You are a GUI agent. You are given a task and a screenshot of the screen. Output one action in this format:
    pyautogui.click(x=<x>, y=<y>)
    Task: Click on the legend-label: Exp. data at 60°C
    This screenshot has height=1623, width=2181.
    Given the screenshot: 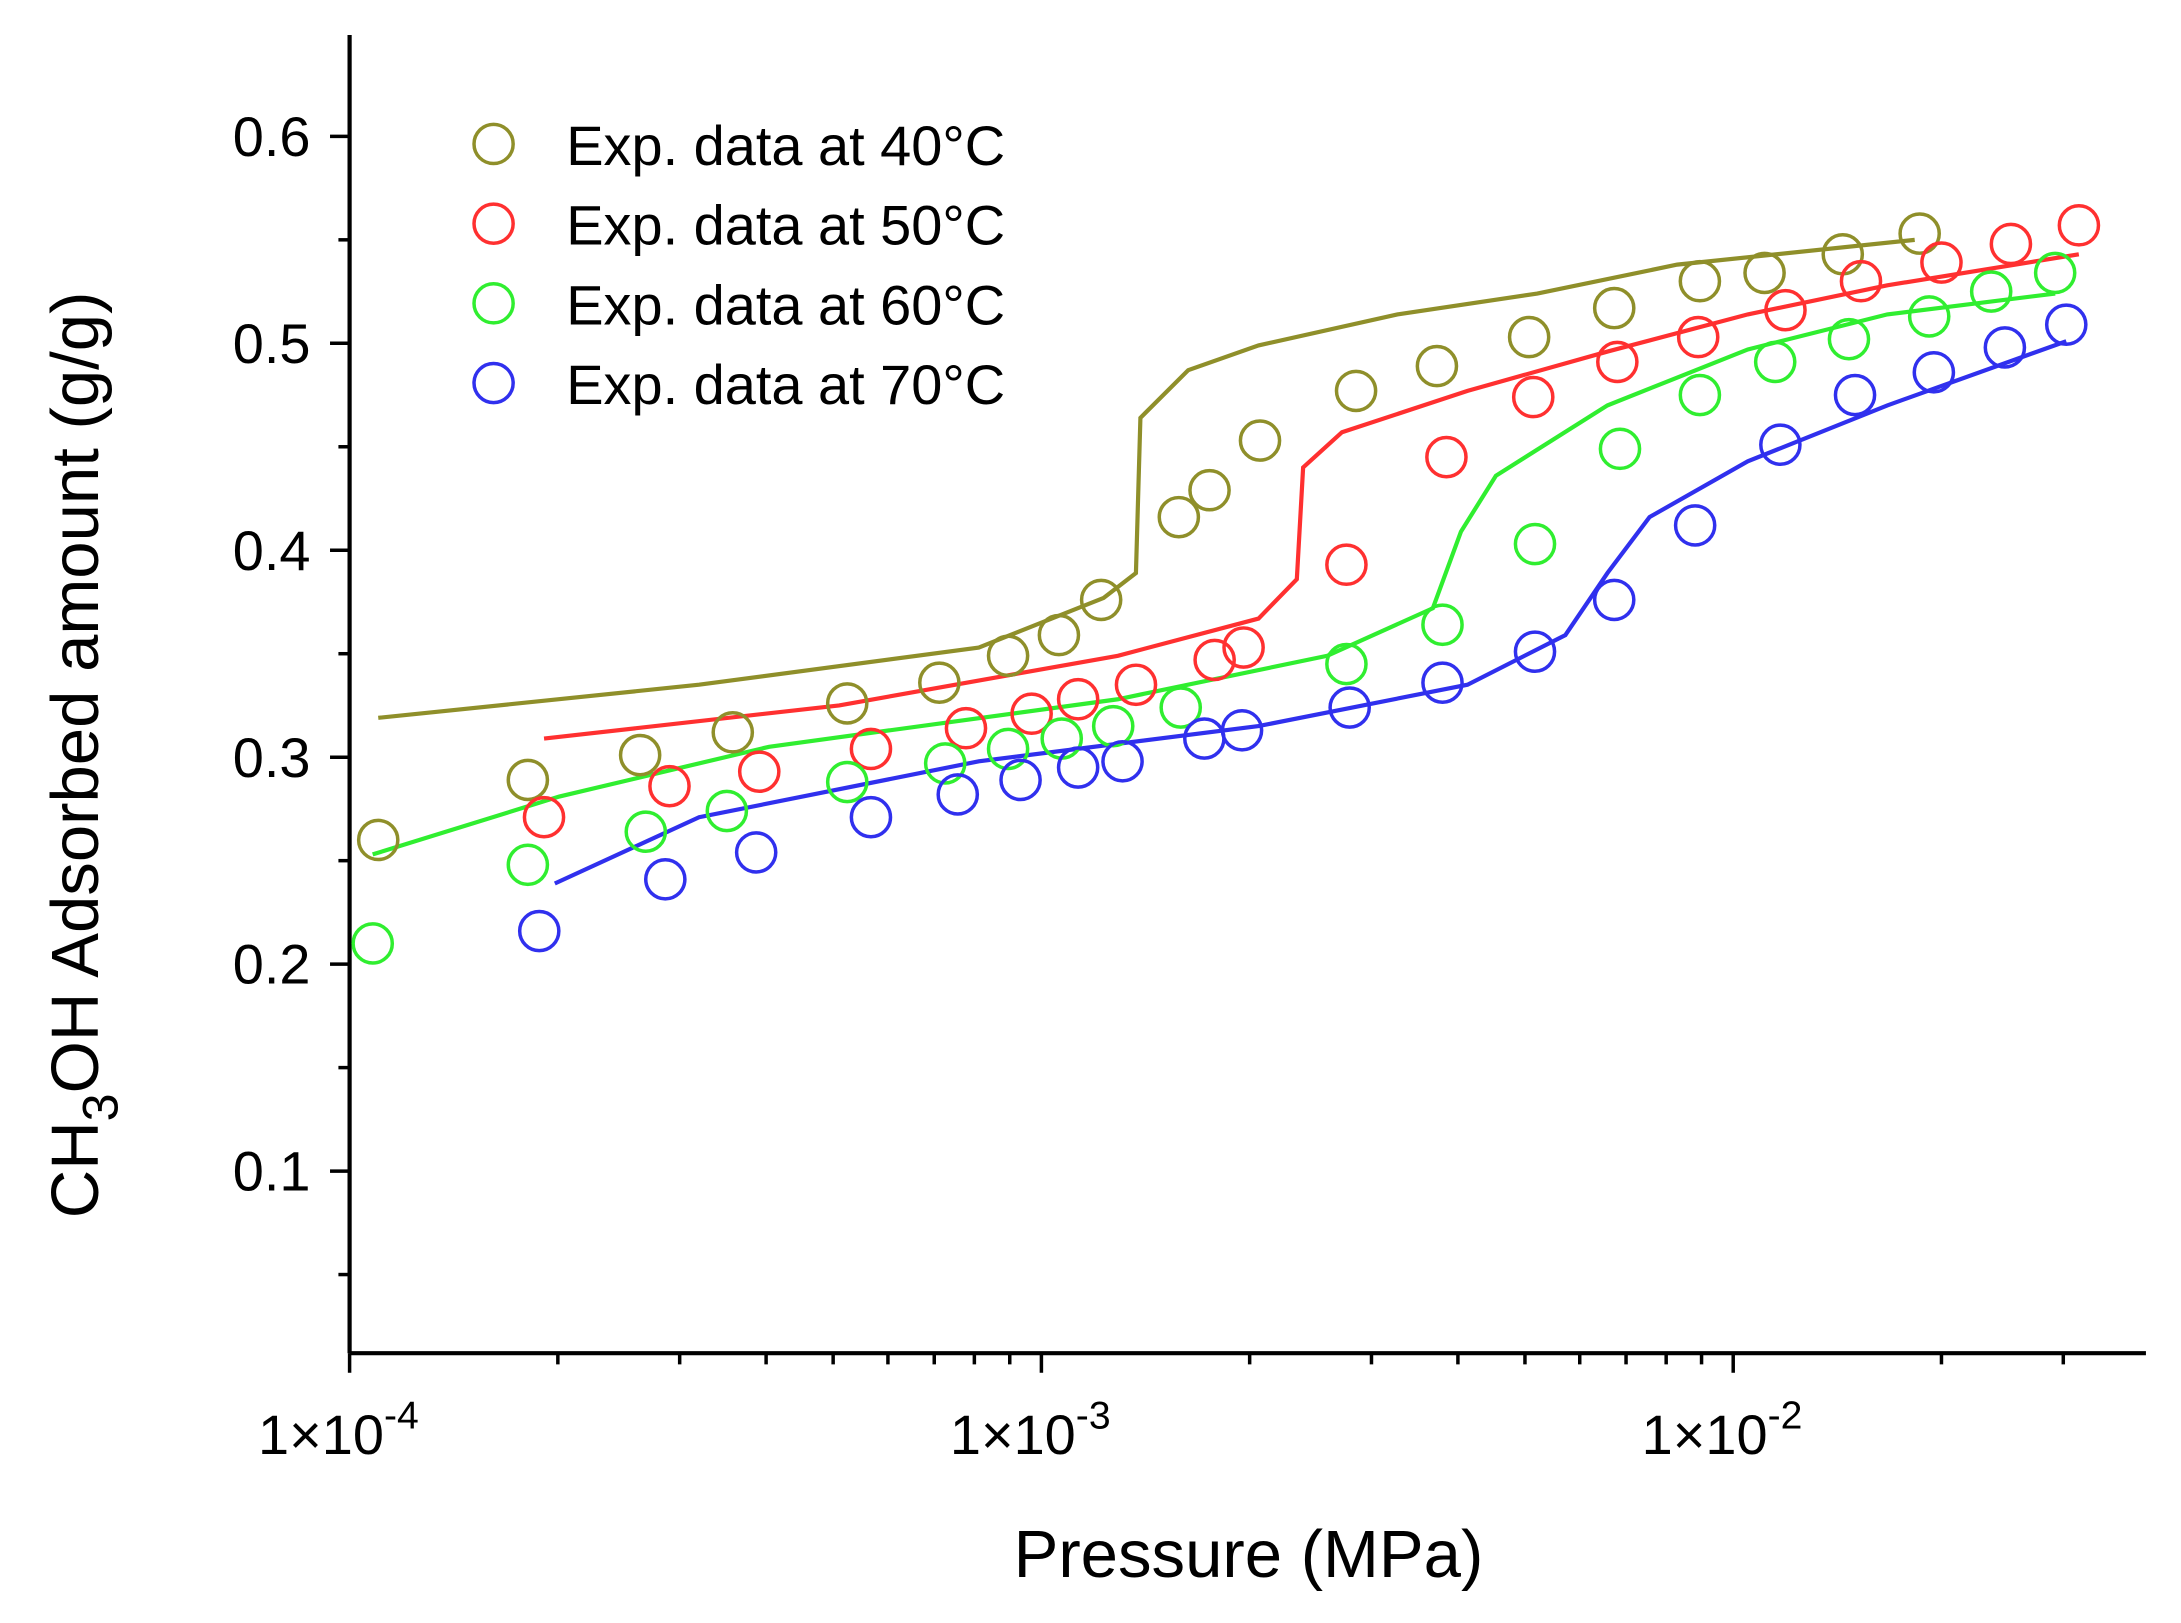 What is the action you would take?
    pyautogui.click(x=785, y=304)
    